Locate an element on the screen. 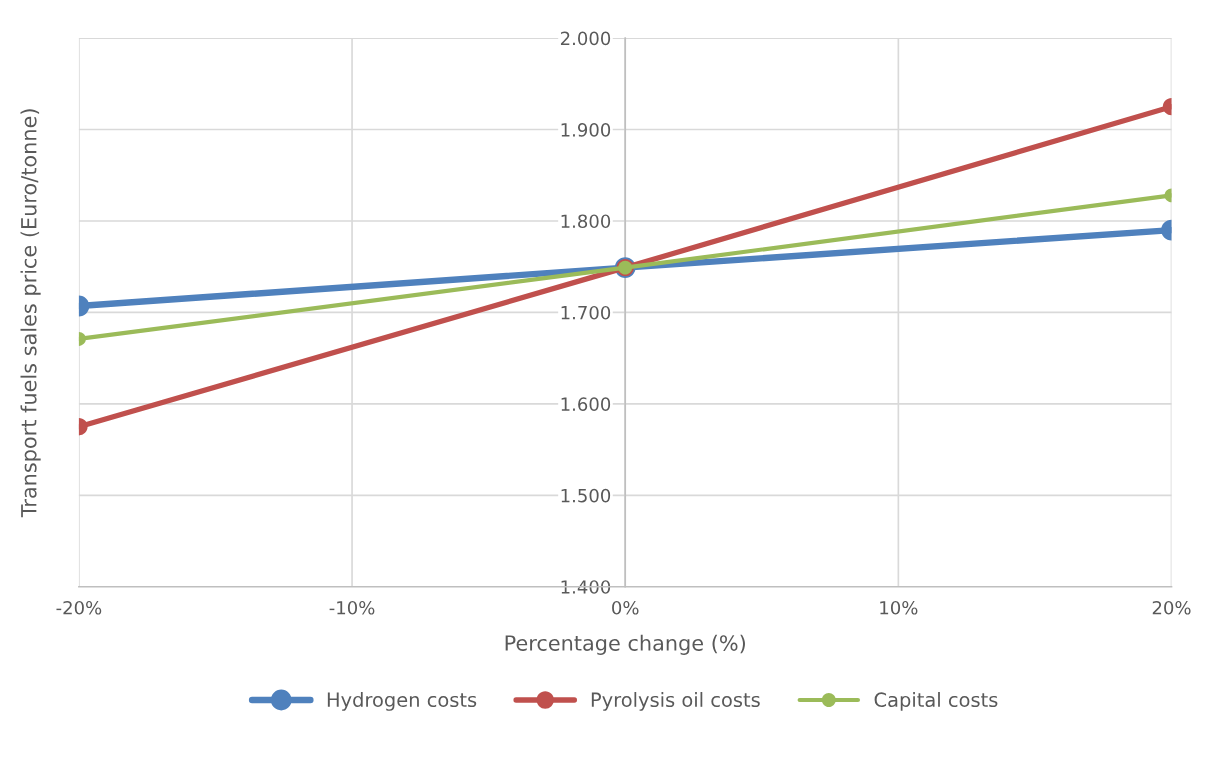 This screenshot has width=1214, height=762. x-tick-label: 20% is located at coordinates (1171, 607).